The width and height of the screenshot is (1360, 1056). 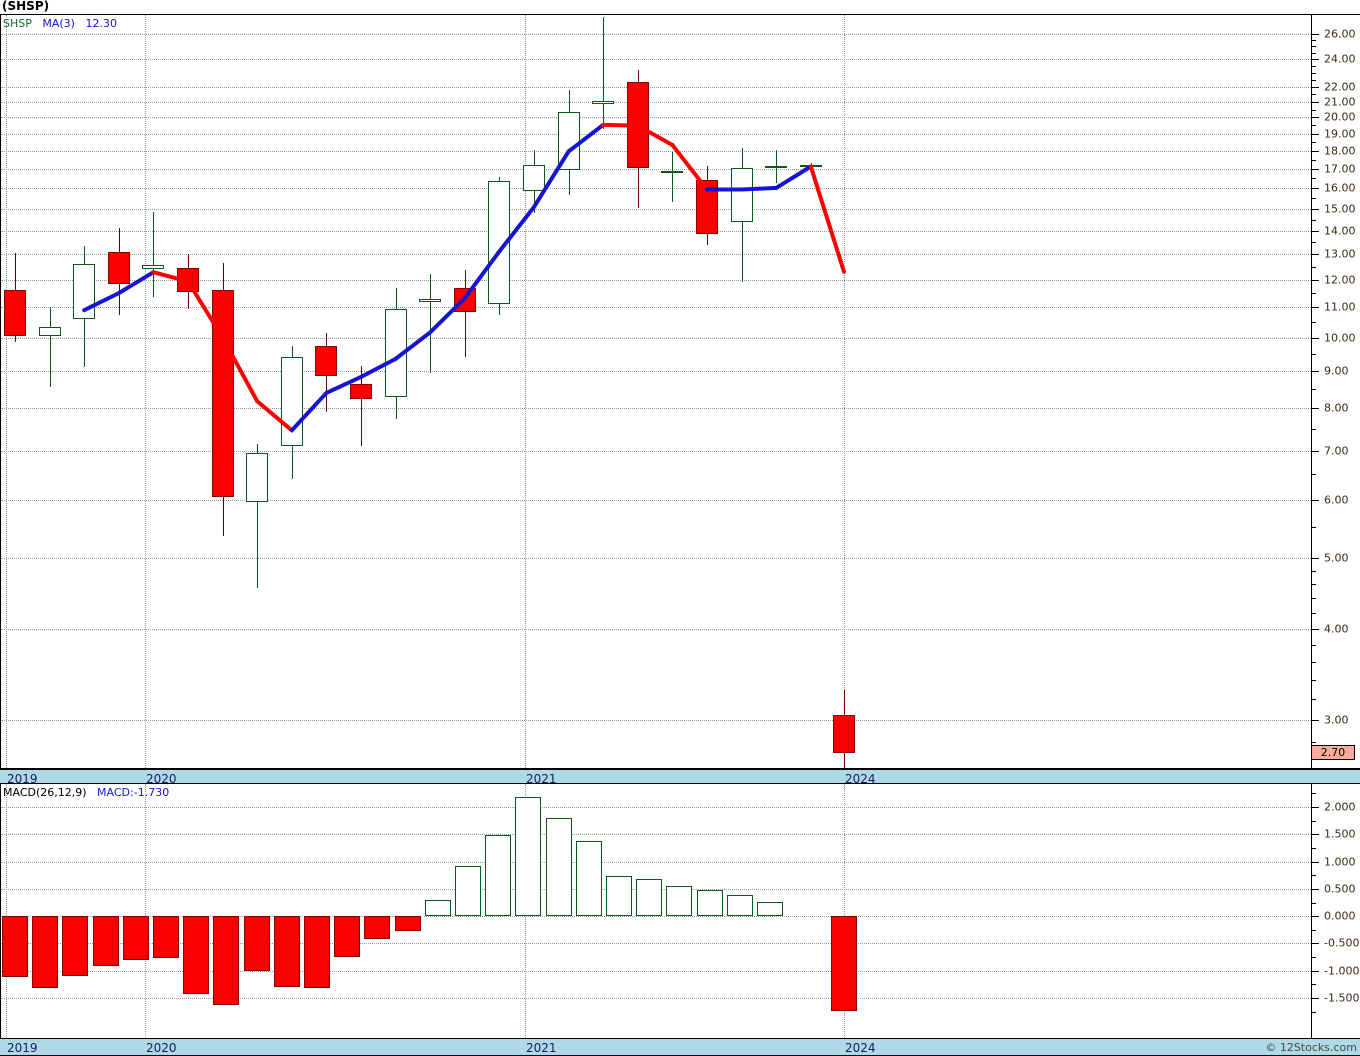 What do you see at coordinates (26, 6) in the screenshot?
I see `page-title: (SHSP)` at bounding box center [26, 6].